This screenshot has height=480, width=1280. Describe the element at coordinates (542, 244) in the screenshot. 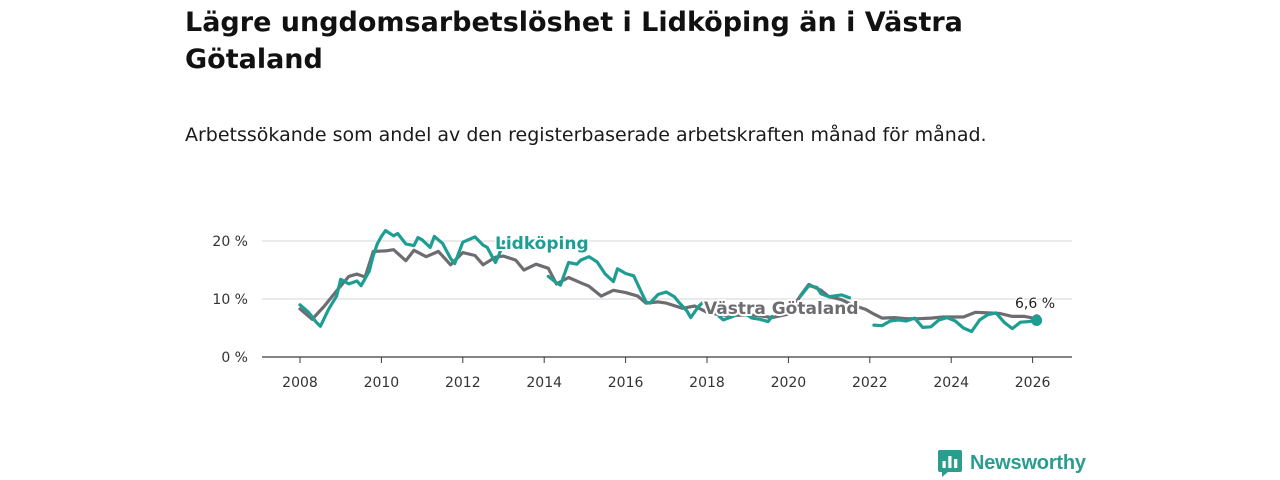

I see `series-label-lidkoping: Lidköping` at that location.